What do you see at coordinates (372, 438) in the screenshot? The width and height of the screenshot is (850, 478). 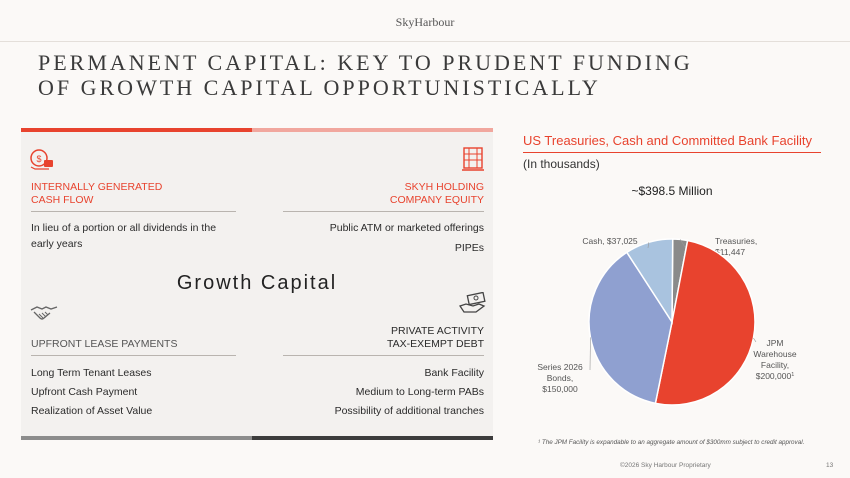 I see `panel-bottom-bar-dark` at bounding box center [372, 438].